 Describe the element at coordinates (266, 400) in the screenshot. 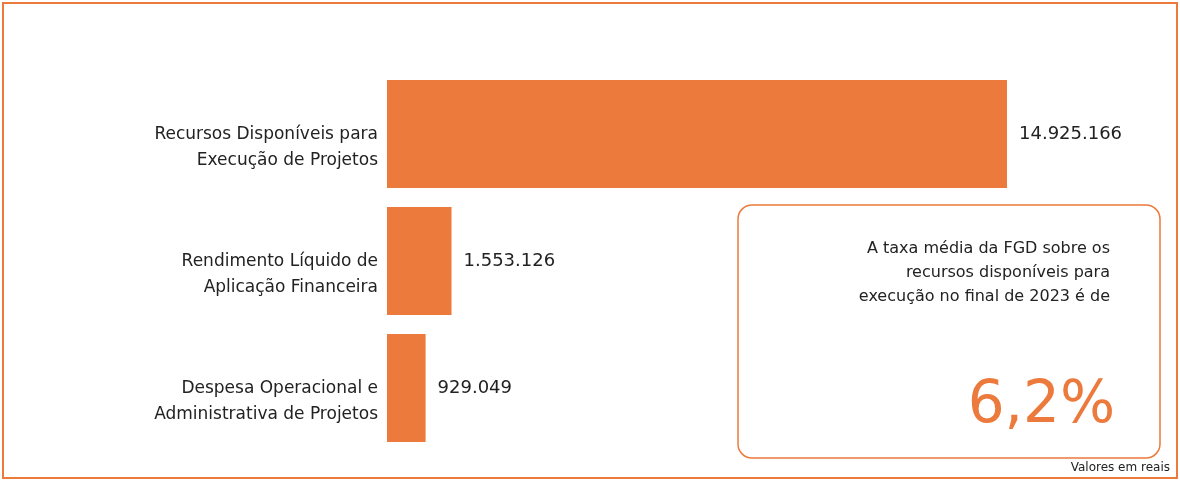

I see `y-tick-label: Despesa Operacional e Administrativa de Projetos` at that location.